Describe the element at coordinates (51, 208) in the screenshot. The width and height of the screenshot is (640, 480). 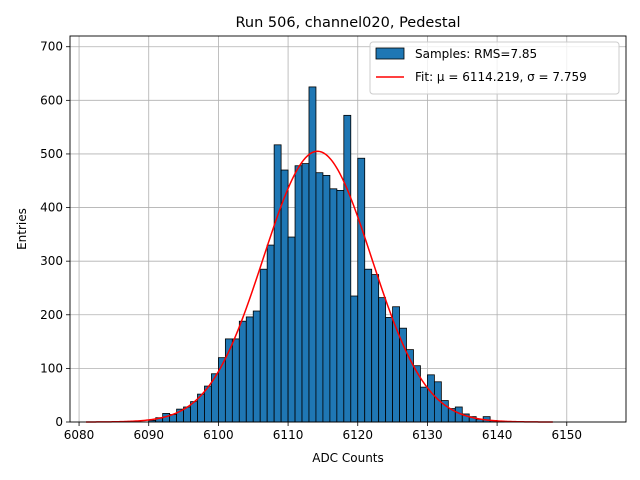
I see `y-tick-label: 400` at that location.